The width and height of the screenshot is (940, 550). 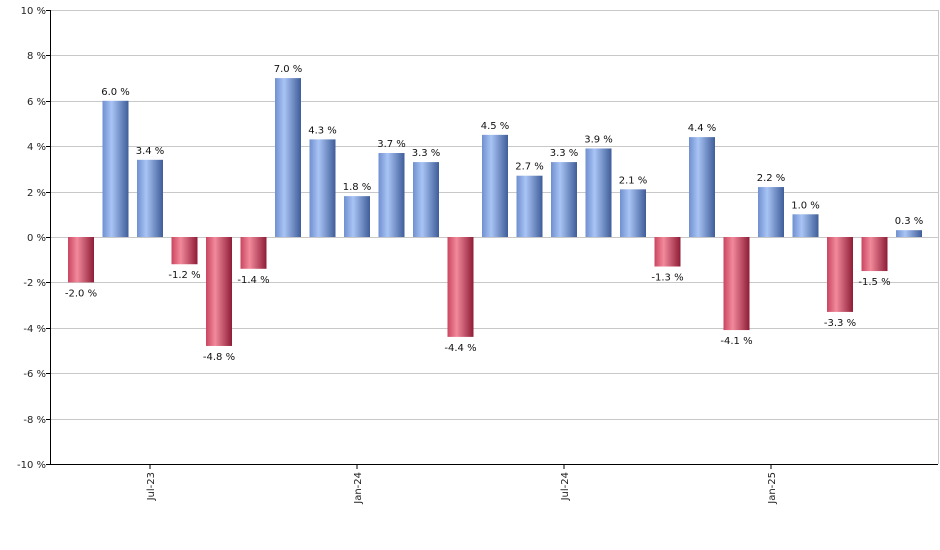 I want to click on y-tick-label: -6 %, so click(x=34, y=374).